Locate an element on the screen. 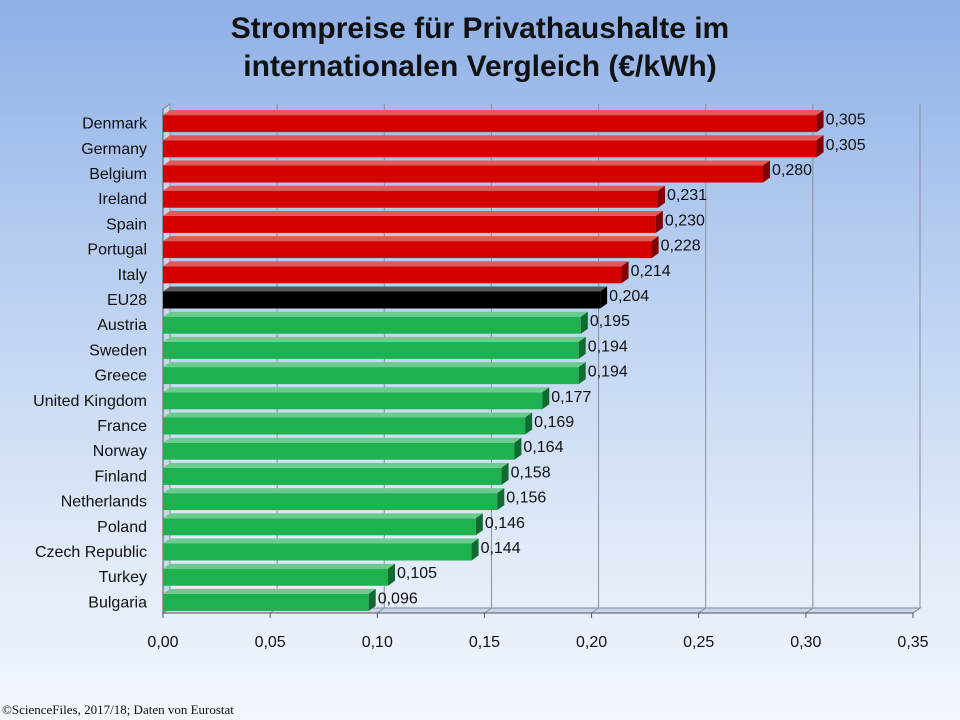 The height and width of the screenshot is (720, 960). y-tick-label: Portugal is located at coordinates (117, 250).